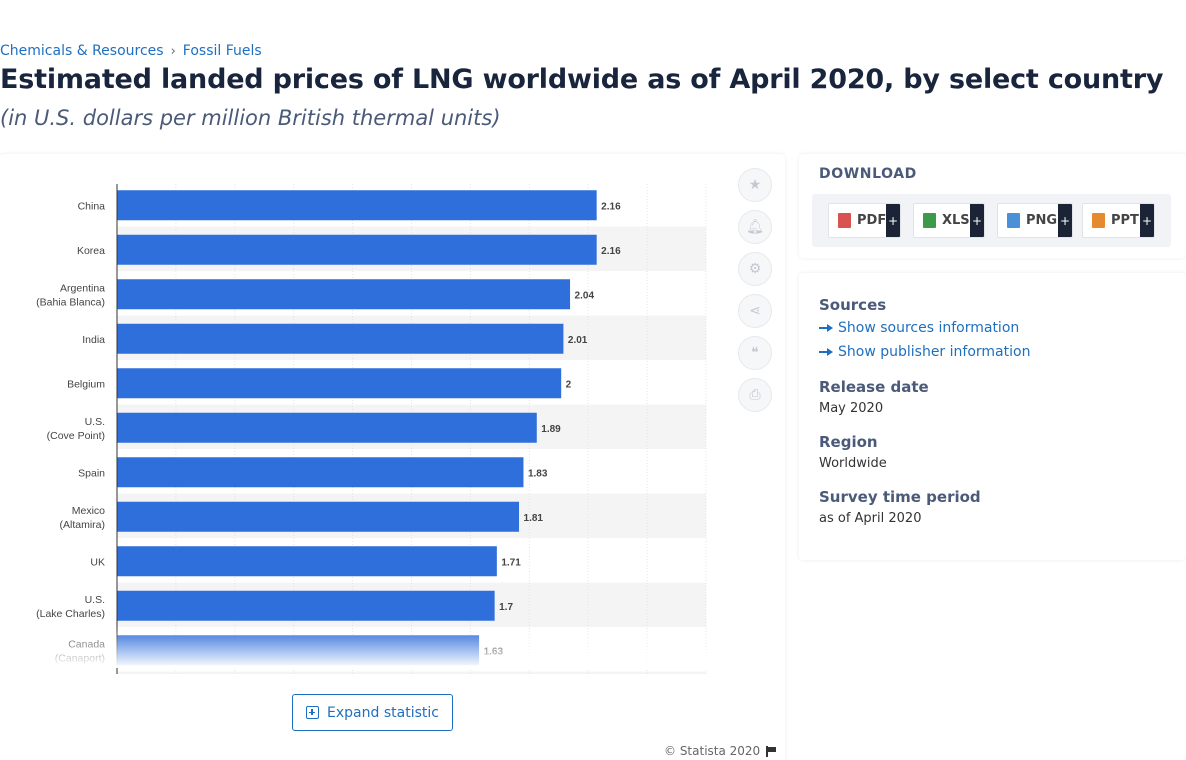 This screenshot has height=760, width=1186. I want to click on row-stripe, so click(411, 672).